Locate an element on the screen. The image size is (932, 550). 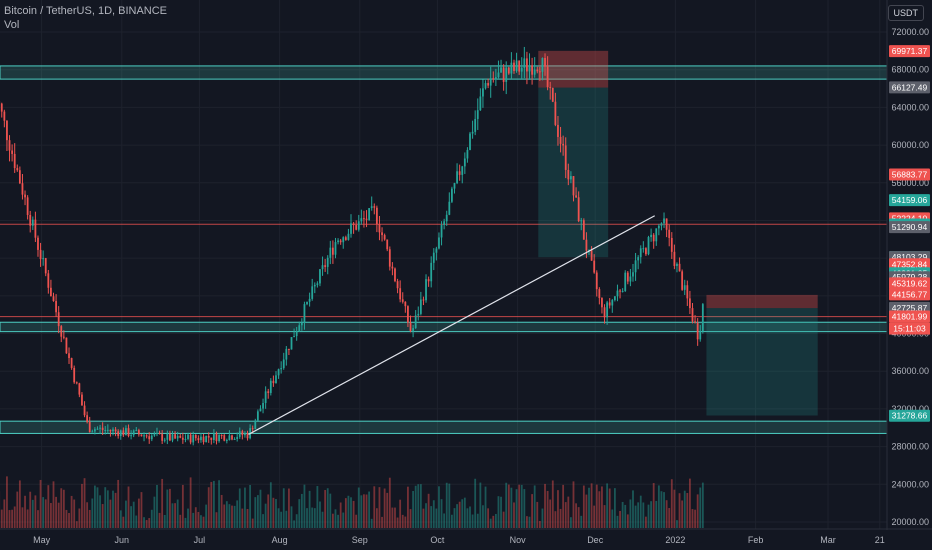
price-zone is located at coordinates (444, 72).